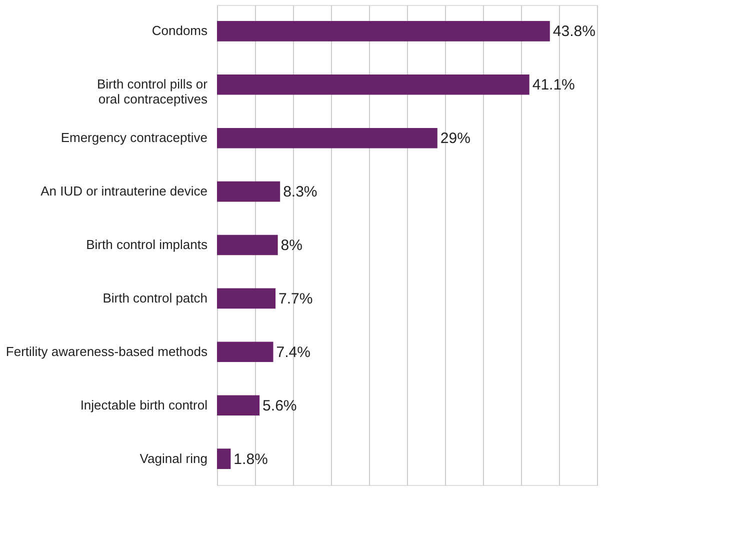 This screenshot has width=729, height=540. What do you see at coordinates (279, 405) in the screenshot?
I see `data-label: 5.6%` at bounding box center [279, 405].